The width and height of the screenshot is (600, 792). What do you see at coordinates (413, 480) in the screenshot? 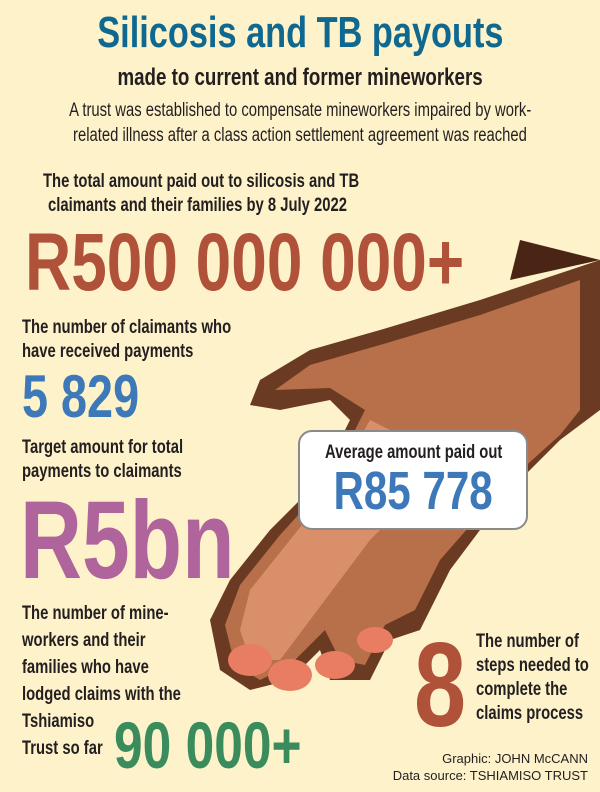
I see `average-payout-box: Average amount paid out R85 778` at bounding box center [413, 480].